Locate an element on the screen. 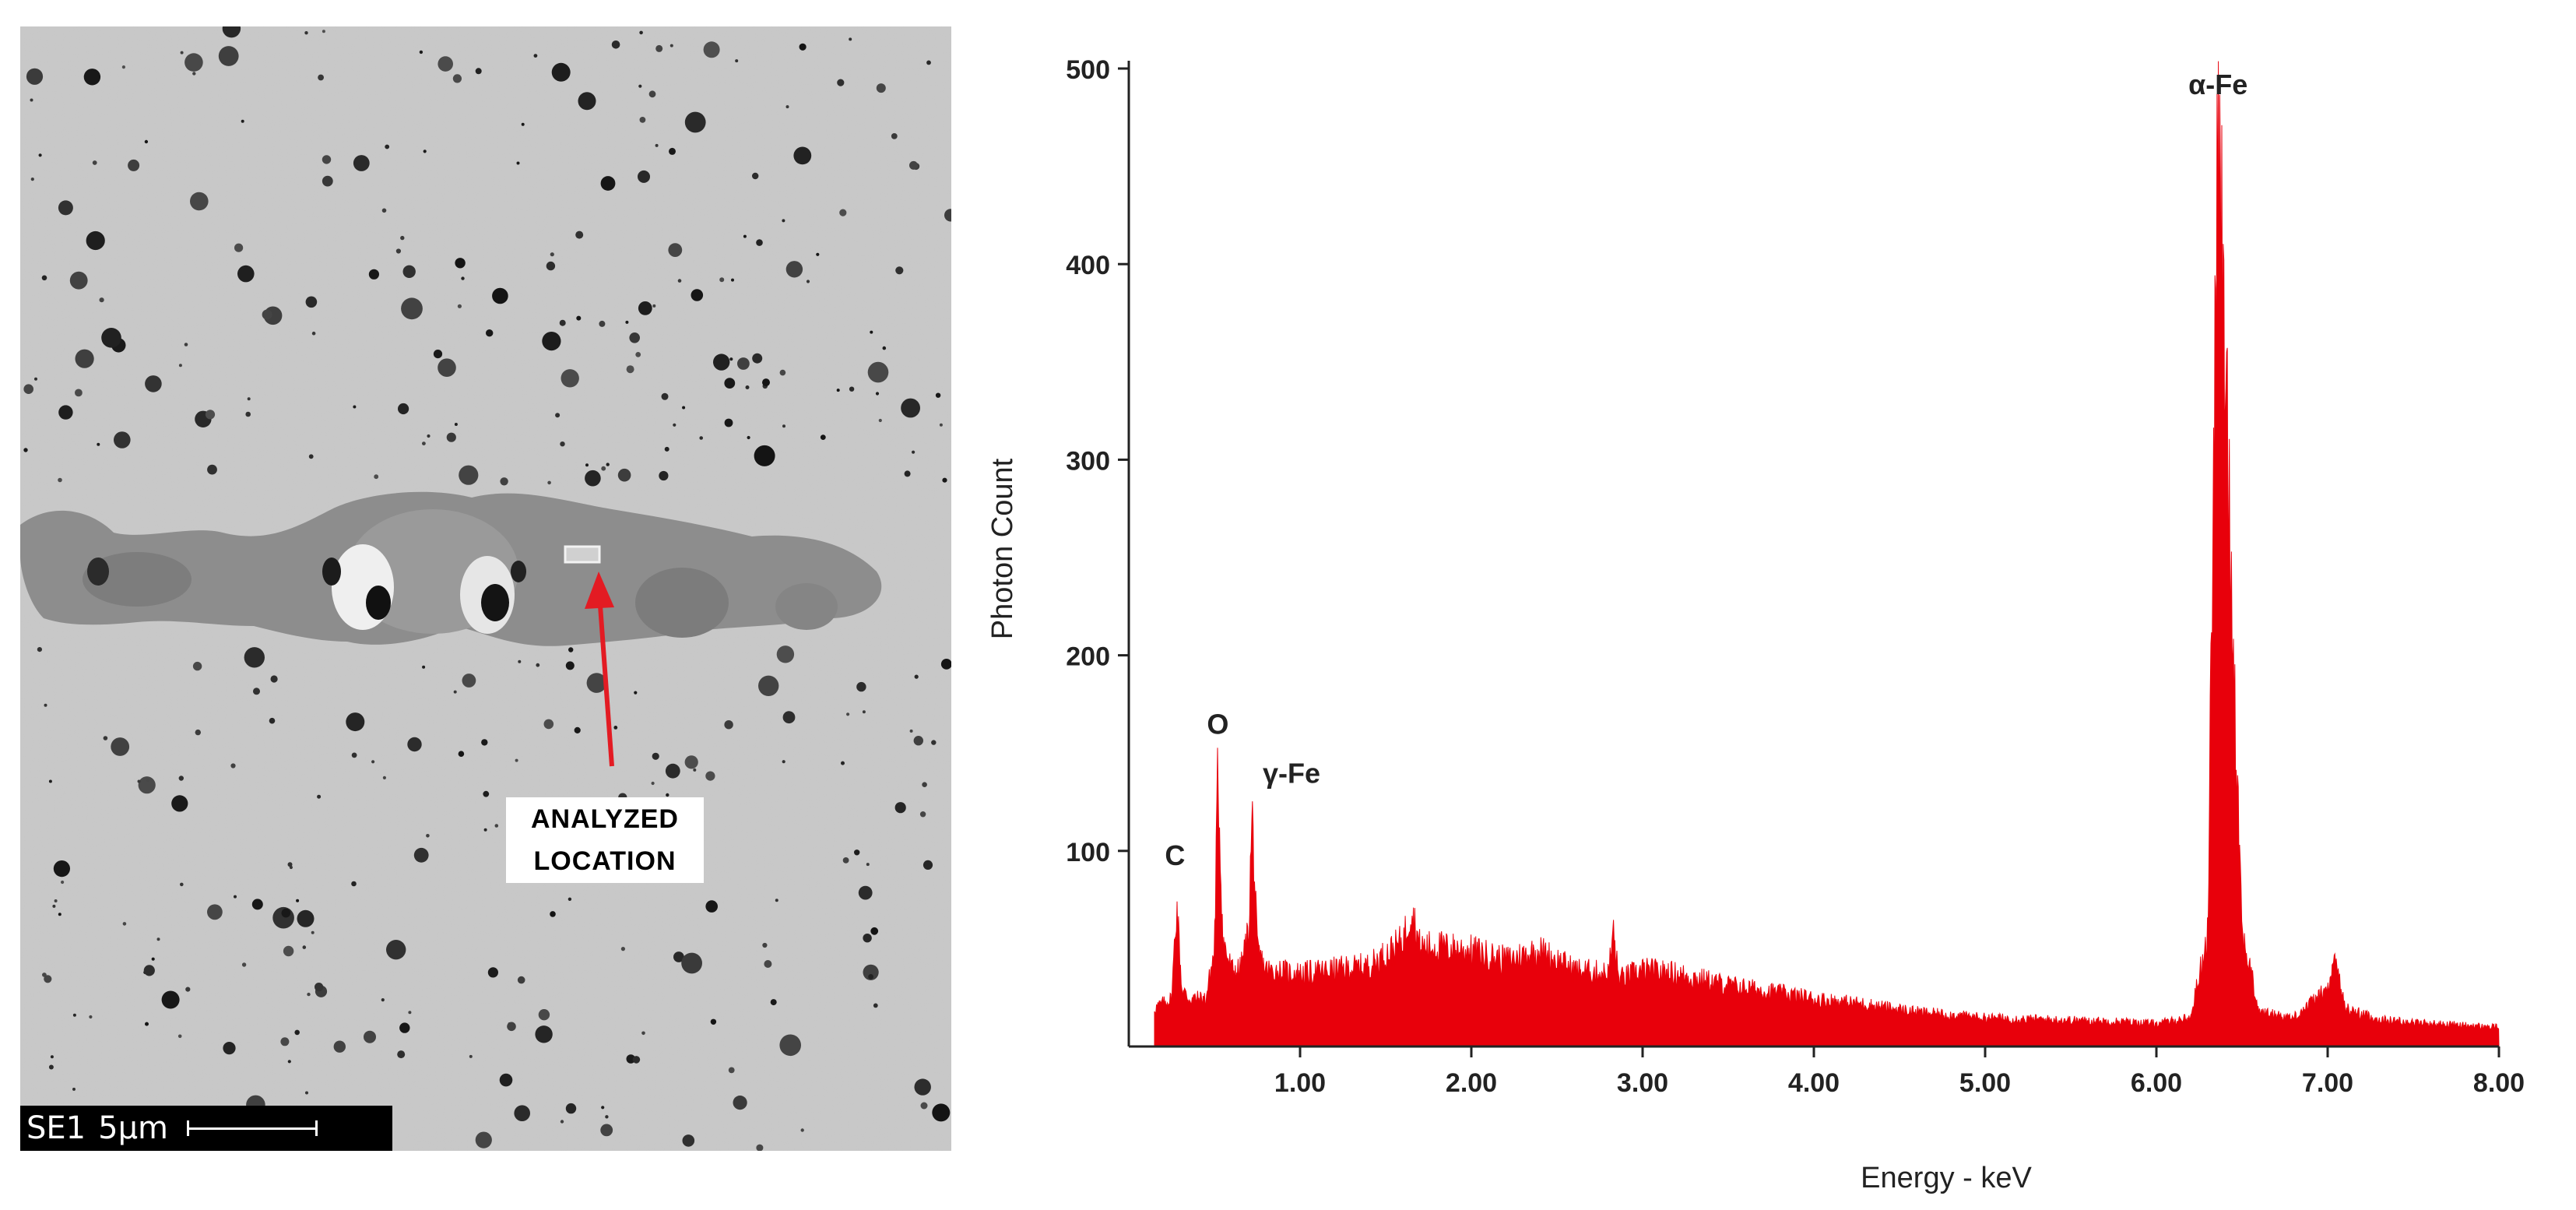  scale-length: 5µm is located at coordinates (133, 1128).